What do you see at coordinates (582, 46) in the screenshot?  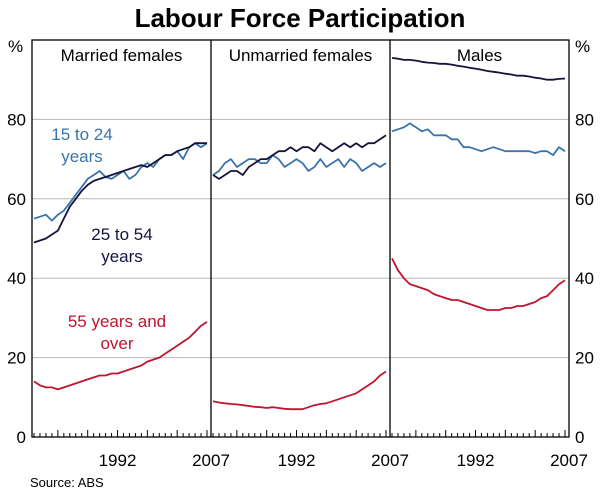 I see `y-tick-right-unit: %` at bounding box center [582, 46].